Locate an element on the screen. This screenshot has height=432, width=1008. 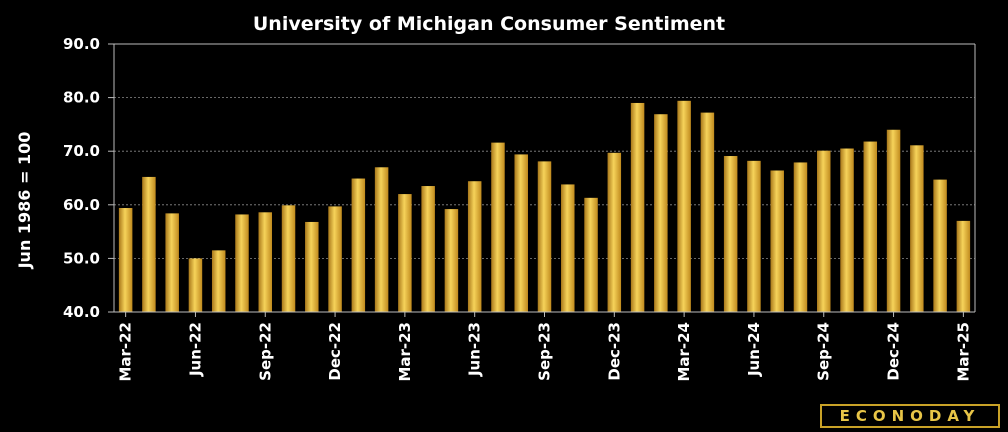
x-tick-label: Dec-23 is located at coordinates (614, 351).